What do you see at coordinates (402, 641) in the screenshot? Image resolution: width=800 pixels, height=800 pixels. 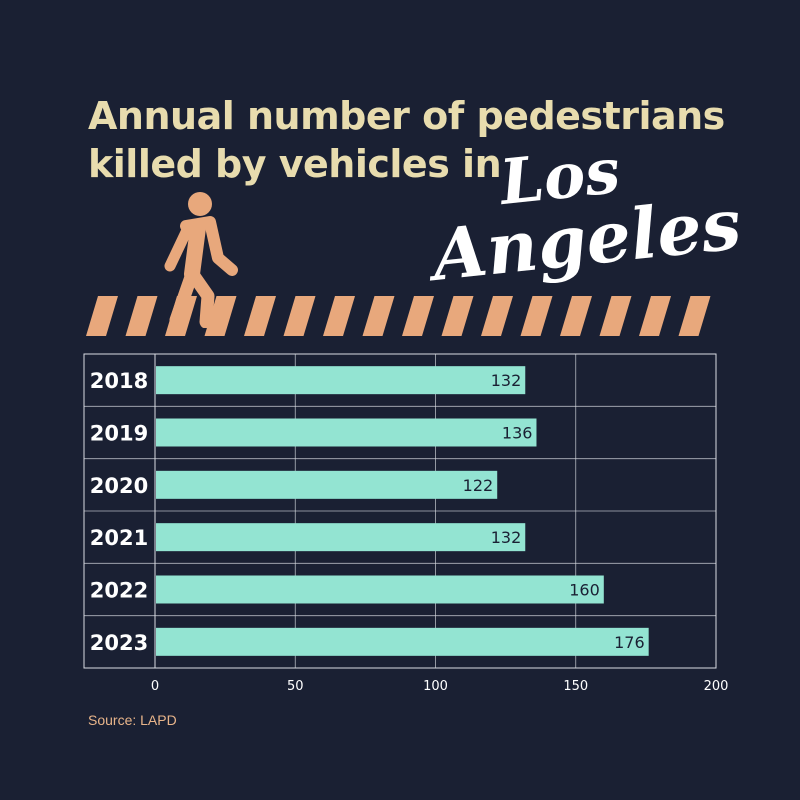 I see `bar-2023` at bounding box center [402, 641].